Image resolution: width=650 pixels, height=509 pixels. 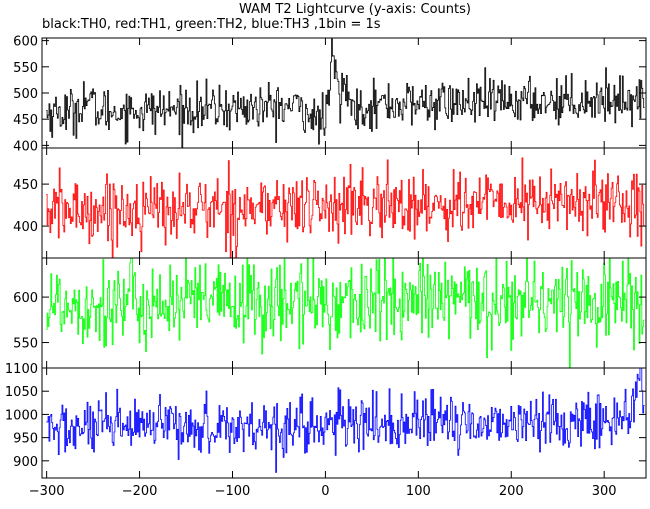 I want to click on x-tick-label: −200, so click(x=140, y=491).